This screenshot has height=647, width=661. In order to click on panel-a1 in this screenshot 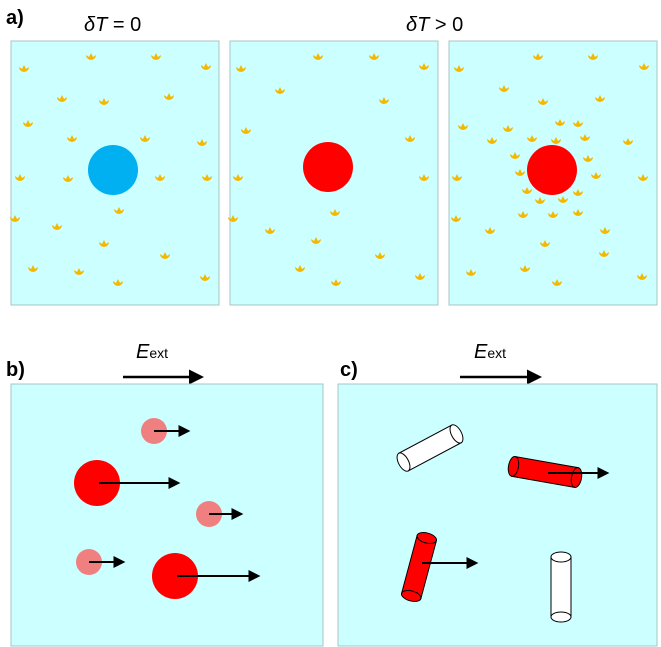, I will do `click(115, 173)`.